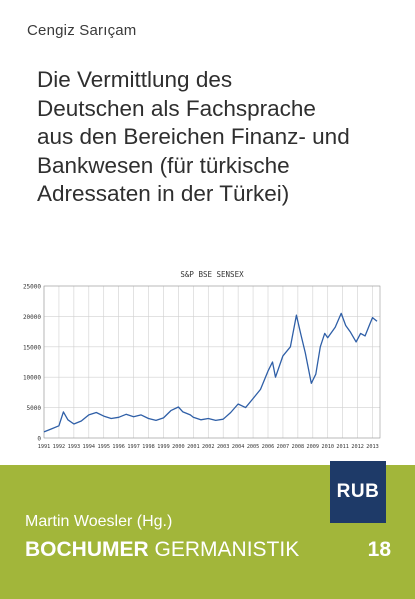  Describe the element at coordinates (208, 447) in the screenshot. I see `x-tick-label: 2002` at that location.